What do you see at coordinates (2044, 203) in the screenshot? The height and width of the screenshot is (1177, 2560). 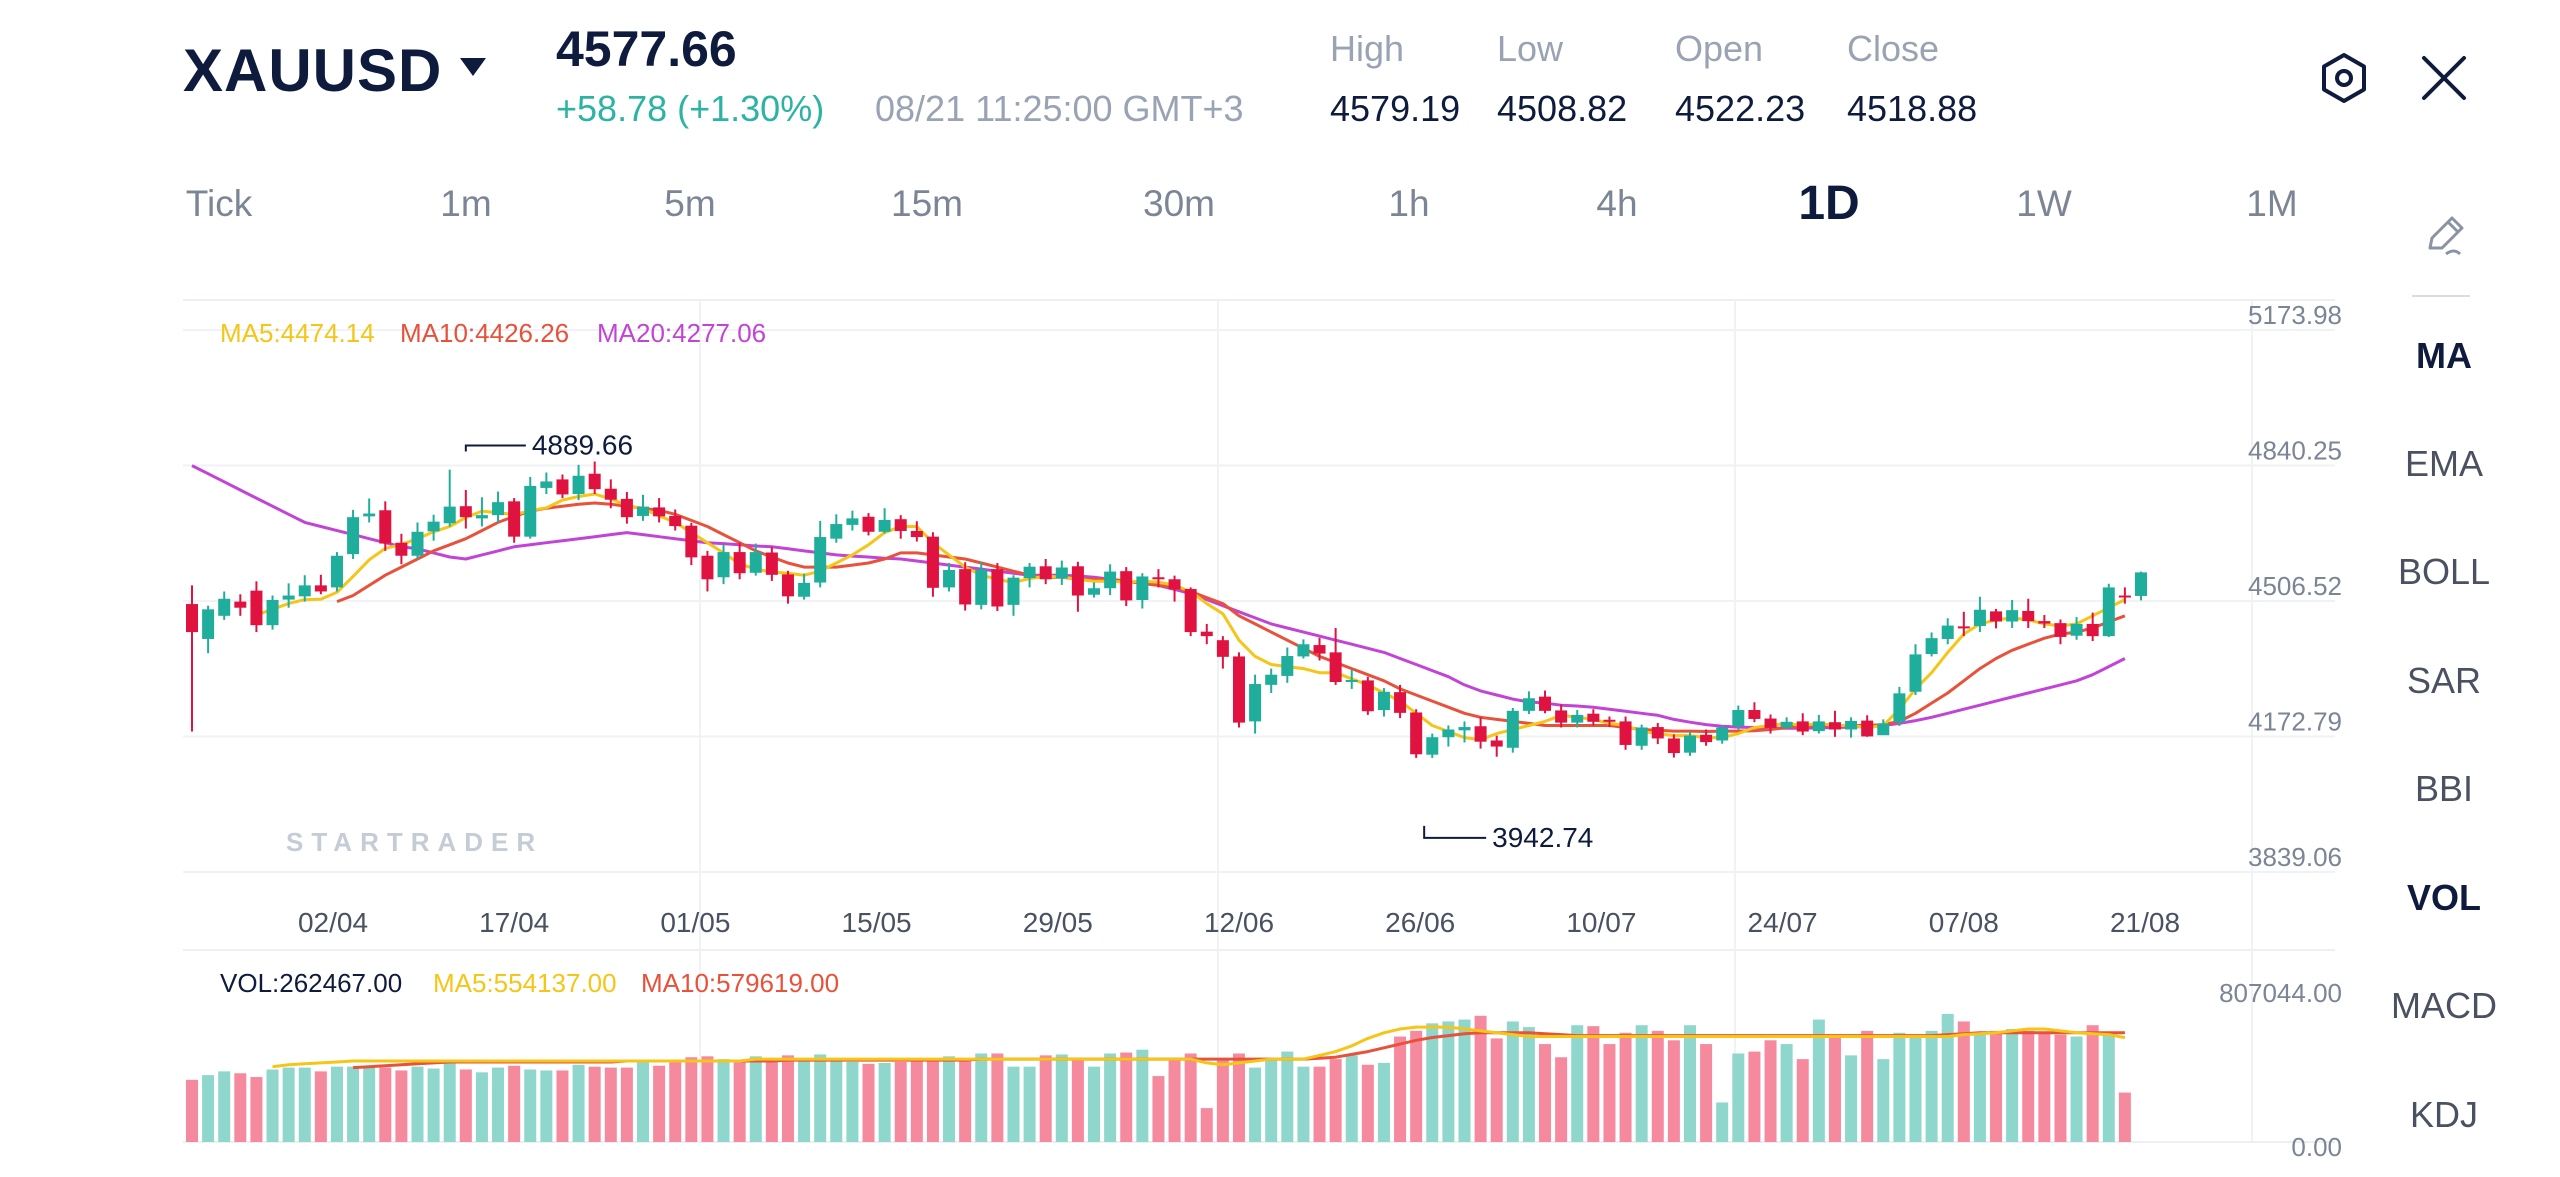 I see `tab-1w: 1W` at bounding box center [2044, 203].